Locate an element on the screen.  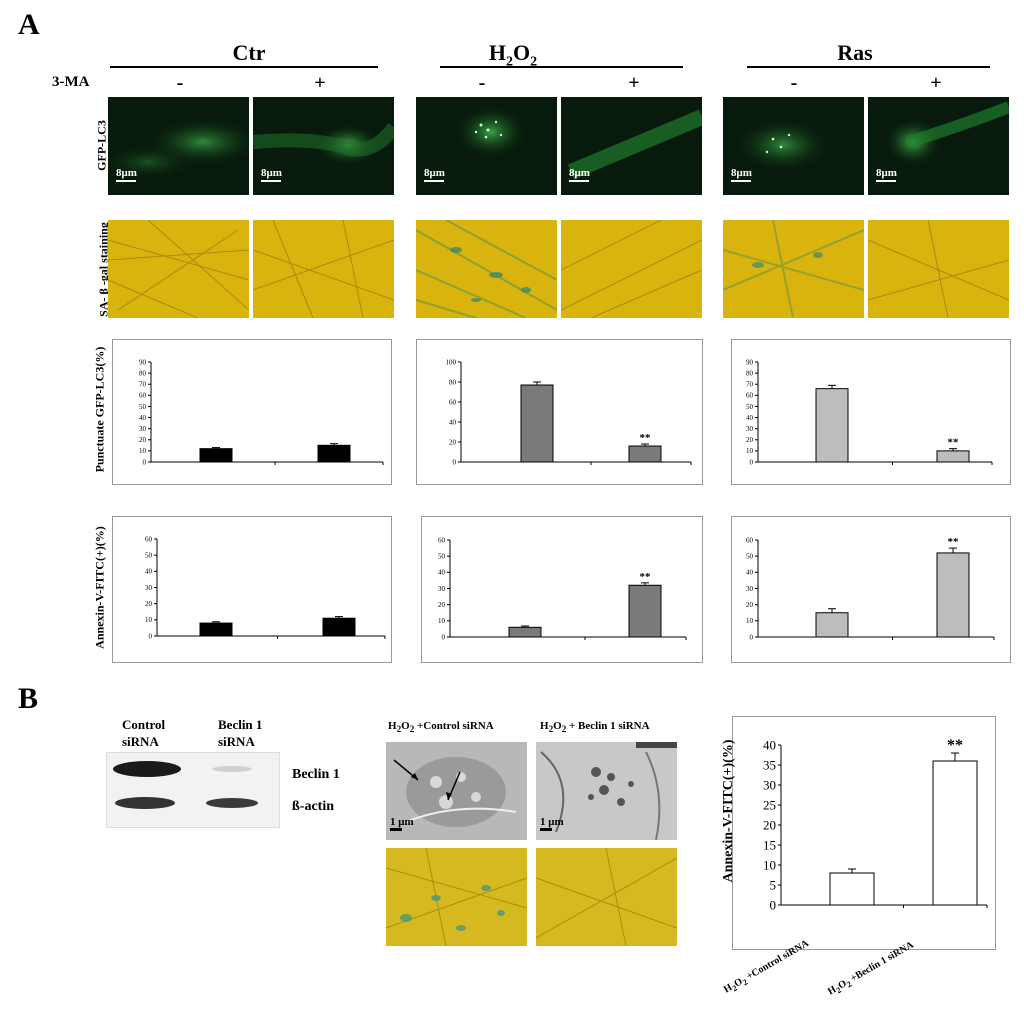
y-tick-label: 25 is located at coordinates (769, 804).